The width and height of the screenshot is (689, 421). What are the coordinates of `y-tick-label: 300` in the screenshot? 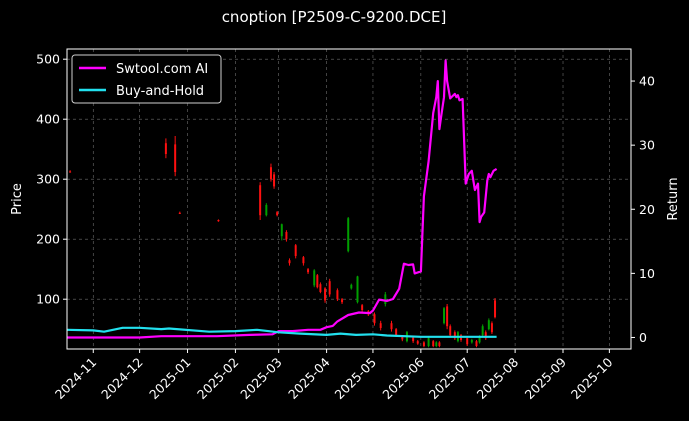 It's located at (48, 179).